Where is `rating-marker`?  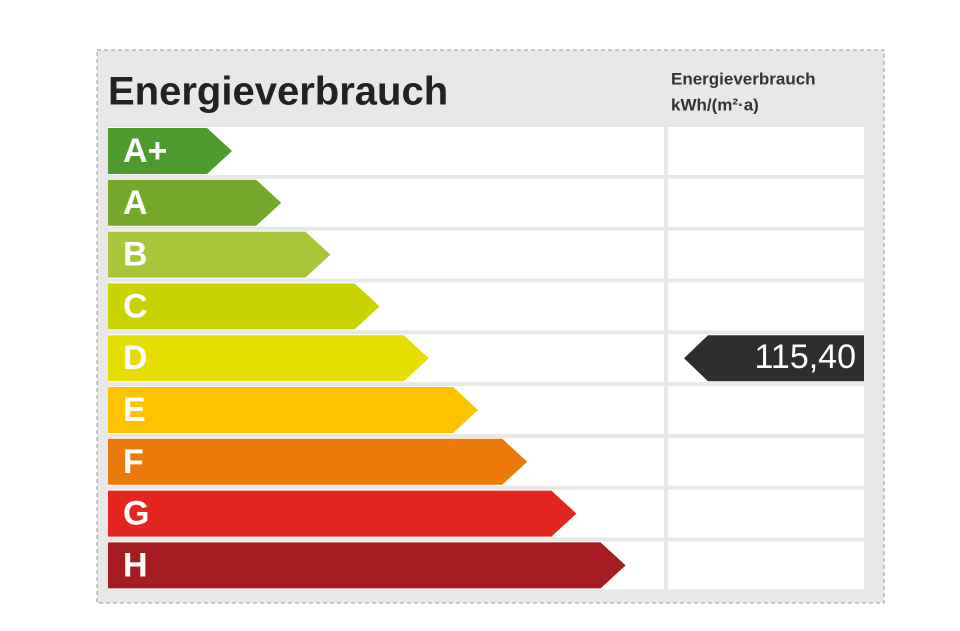 rating-marker is located at coordinates (774, 358).